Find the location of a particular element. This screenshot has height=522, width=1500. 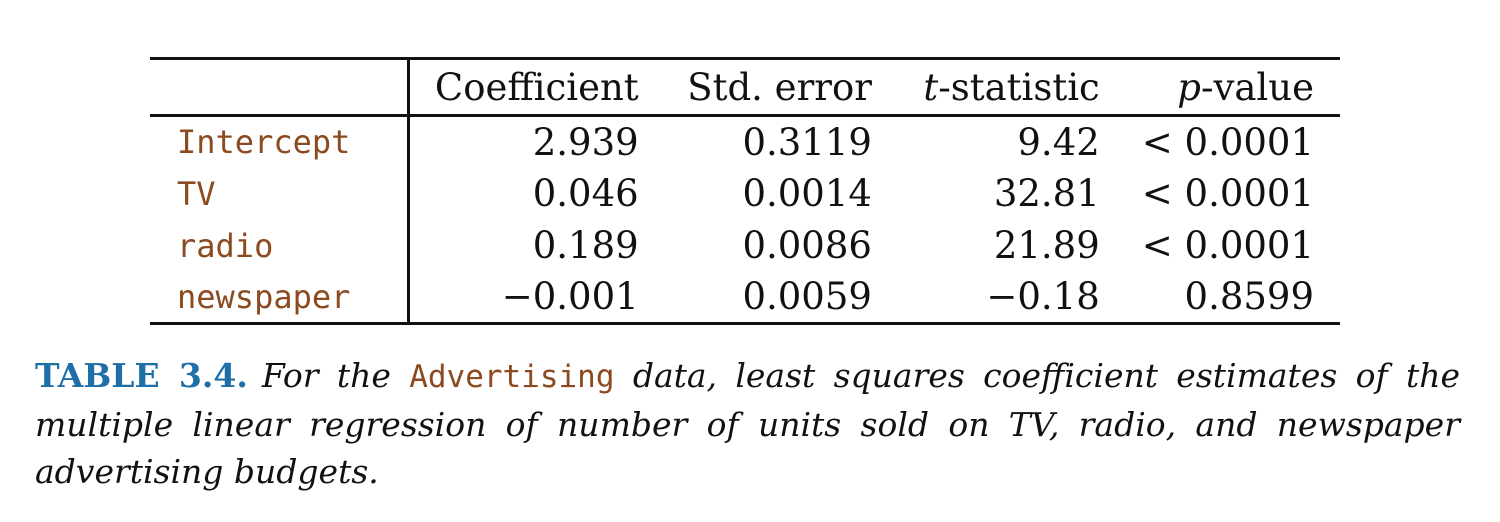

header-variable-empty is located at coordinates (280, 87).